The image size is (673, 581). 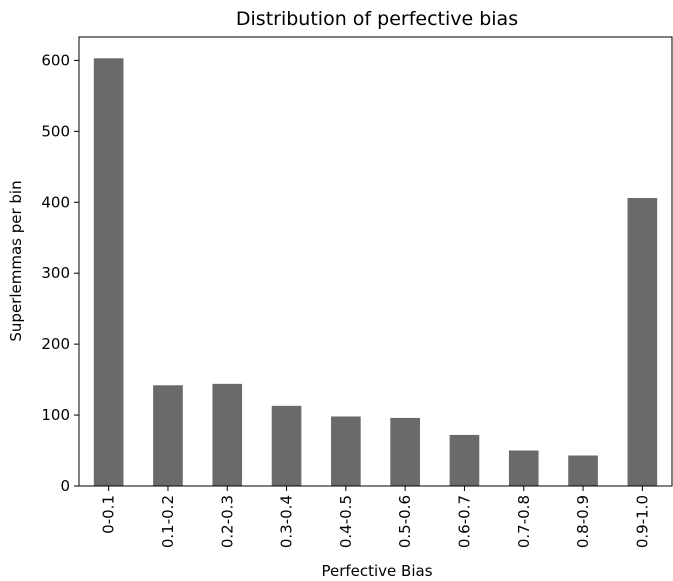 What do you see at coordinates (377, 19) in the screenshot?
I see `chart-title: Distribution of perfective bias` at bounding box center [377, 19].